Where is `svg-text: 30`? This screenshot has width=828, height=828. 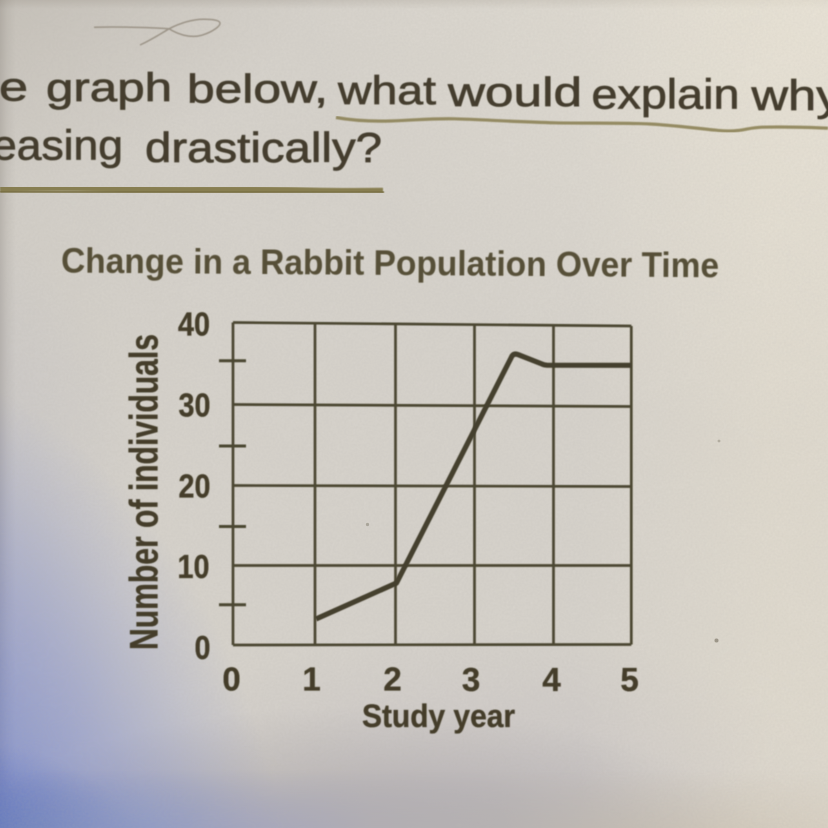
svg-text: 30 is located at coordinates (195, 405).